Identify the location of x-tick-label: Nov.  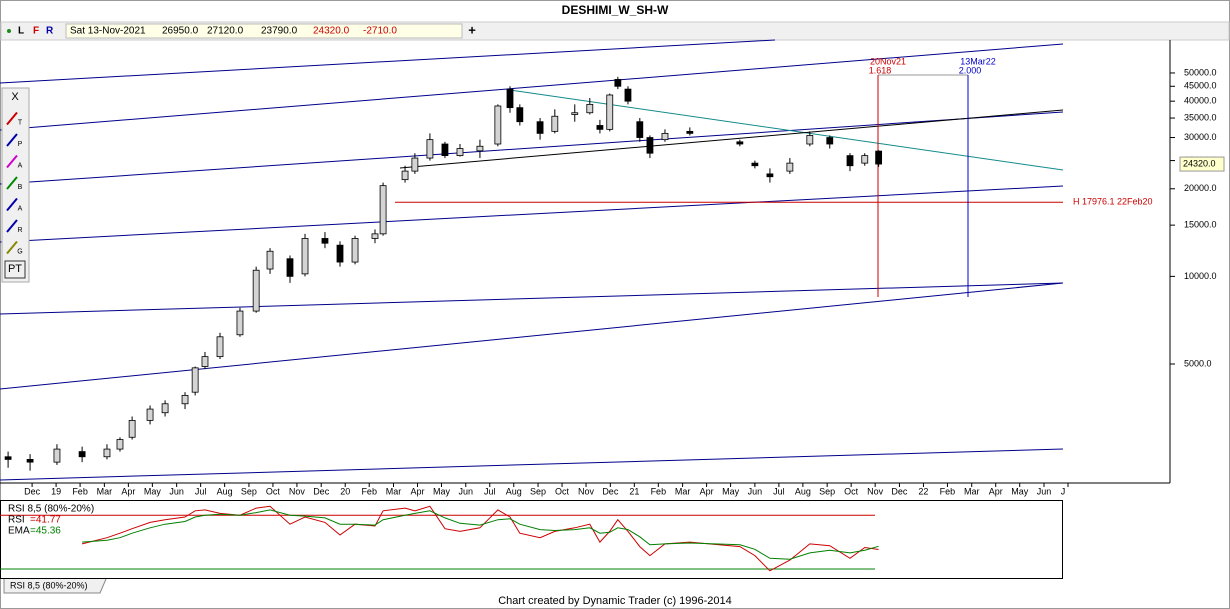
(586, 491).